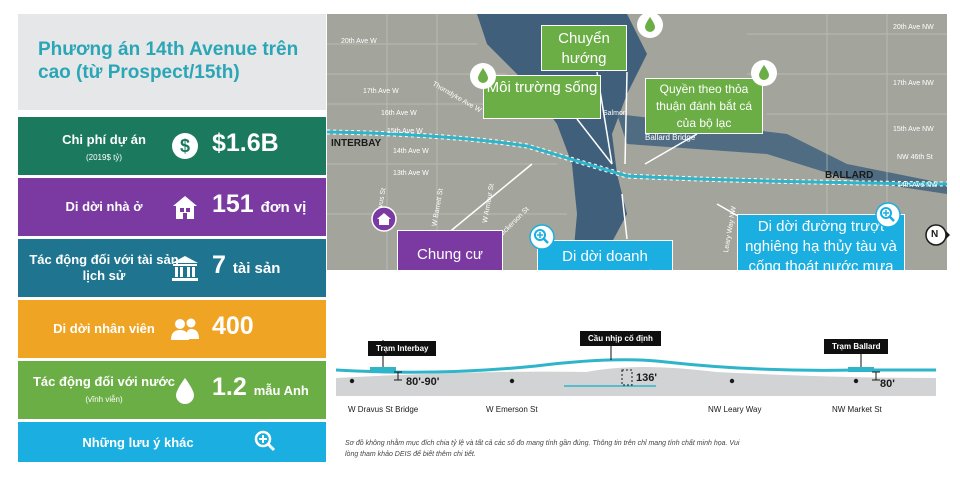 This screenshot has height=484, width=960. I want to click on metric-cost: Chi phí dự án (2019$ tỷ) $ $1.6B, so click(172, 146).